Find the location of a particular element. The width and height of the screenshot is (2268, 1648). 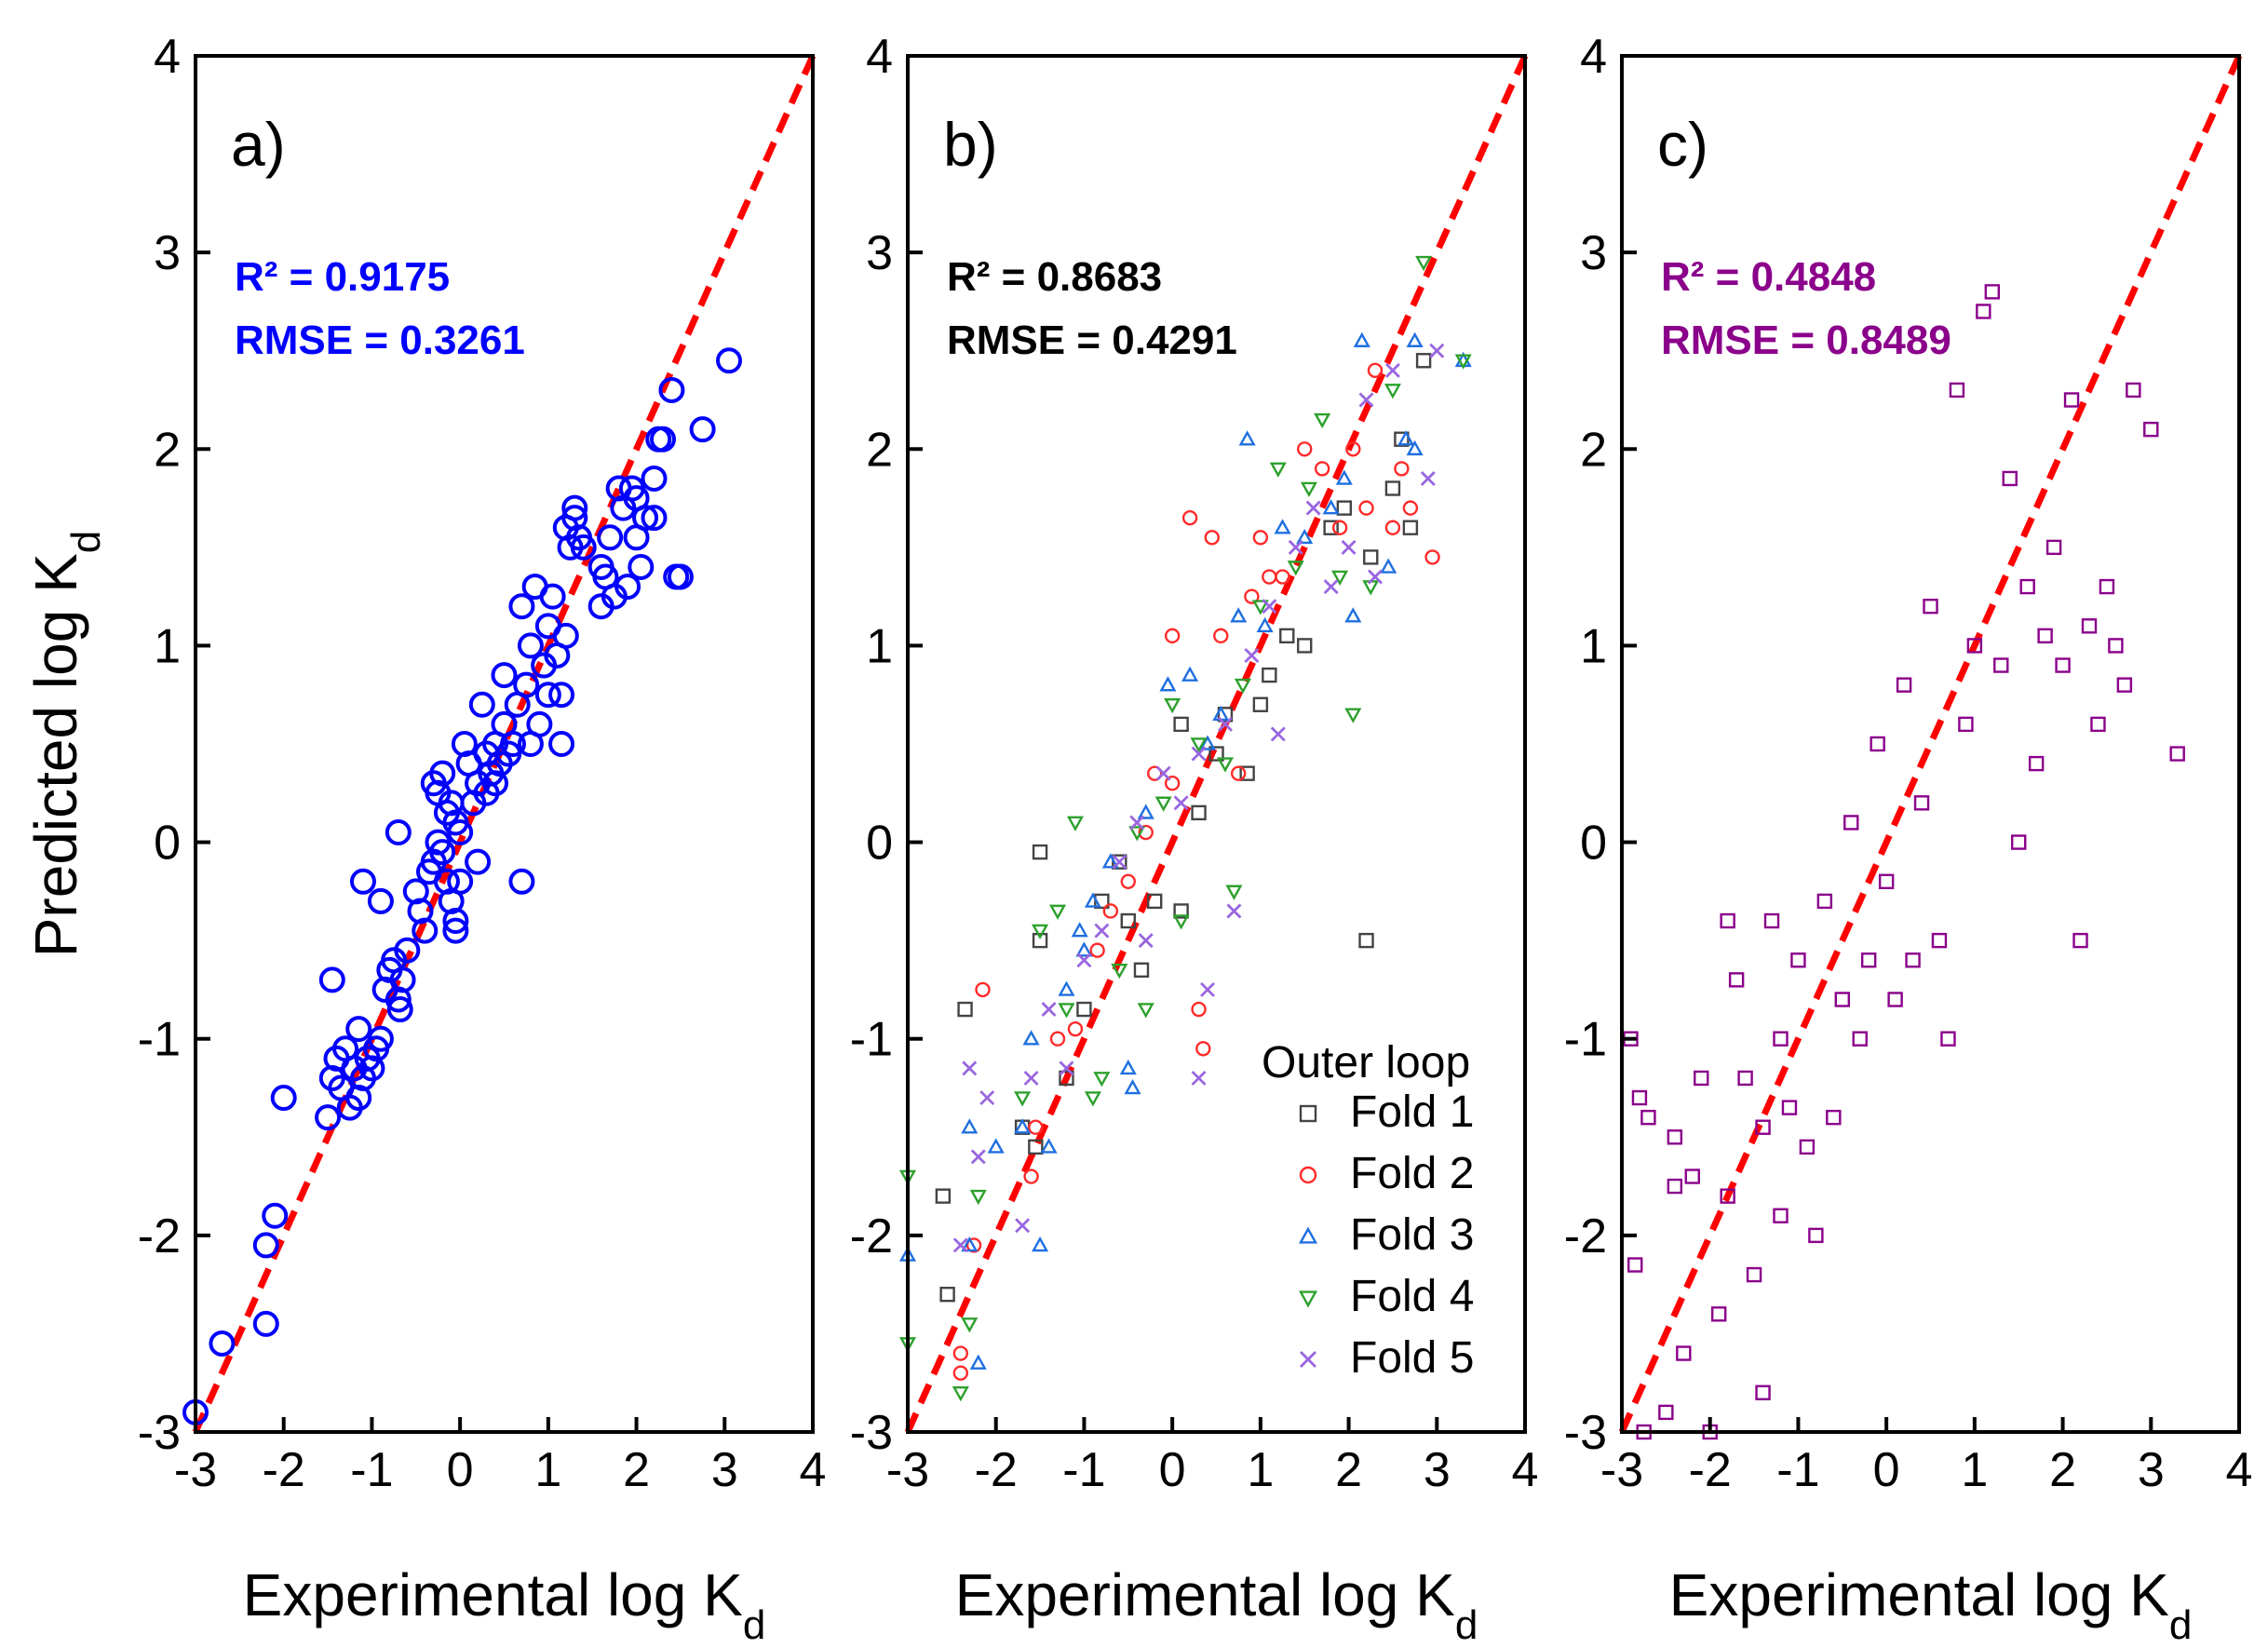

legend-label: Fold 4 is located at coordinates (1412, 1296).